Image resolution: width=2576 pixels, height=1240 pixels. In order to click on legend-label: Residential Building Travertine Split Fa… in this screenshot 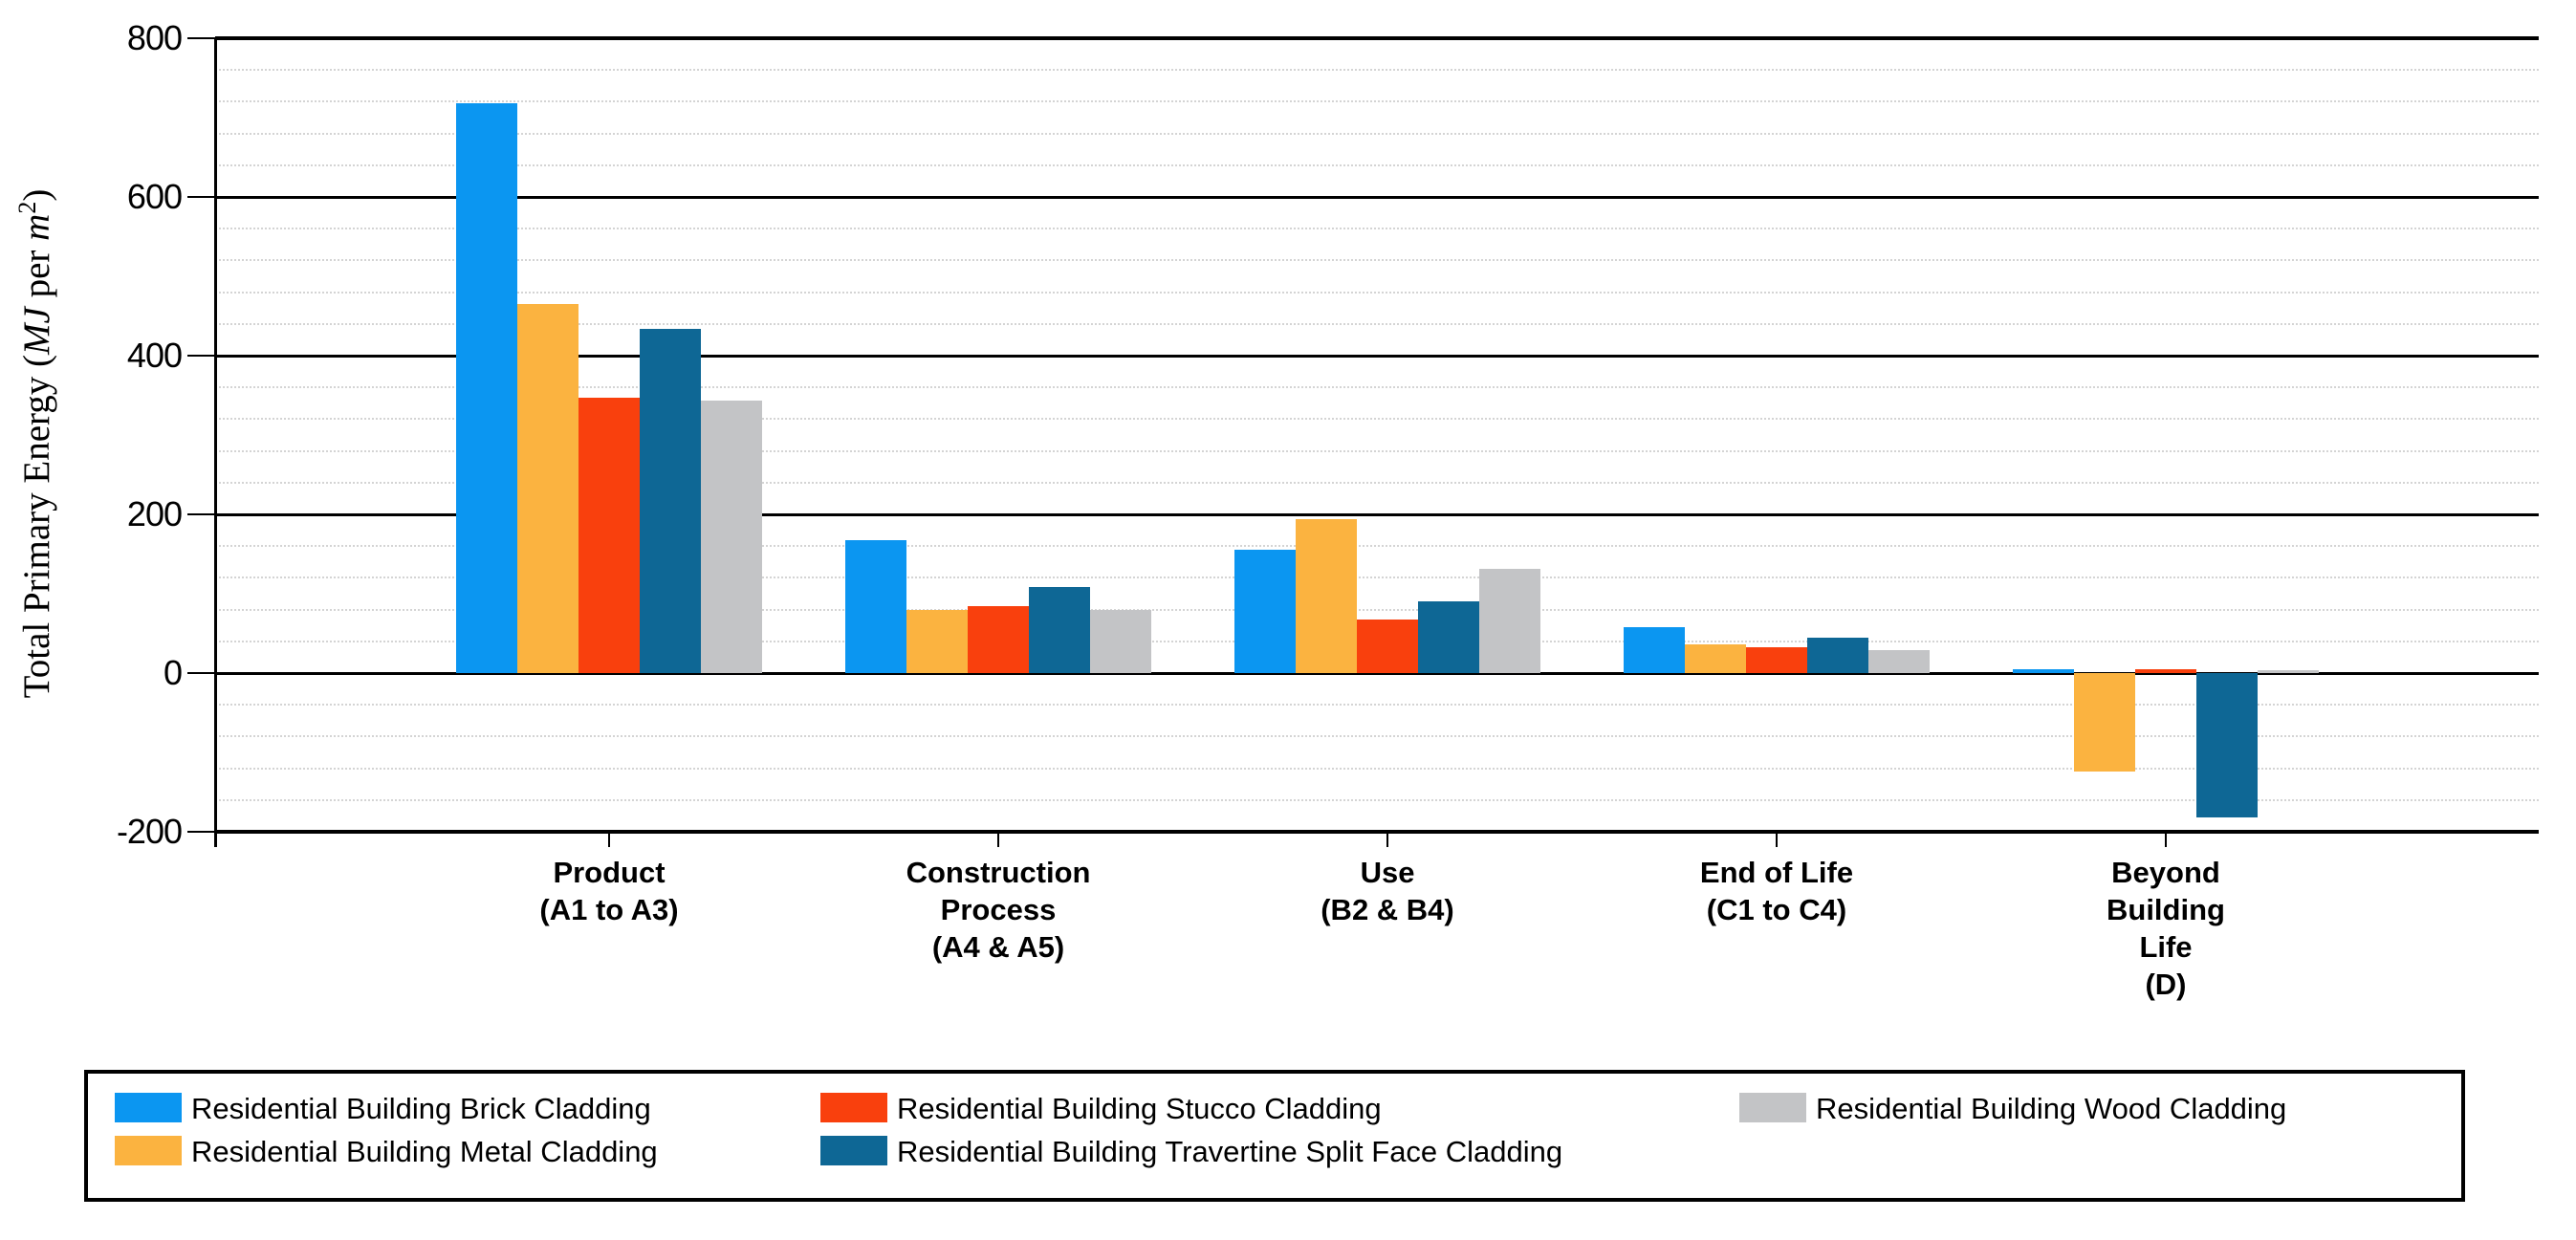, I will do `click(1230, 1151)`.